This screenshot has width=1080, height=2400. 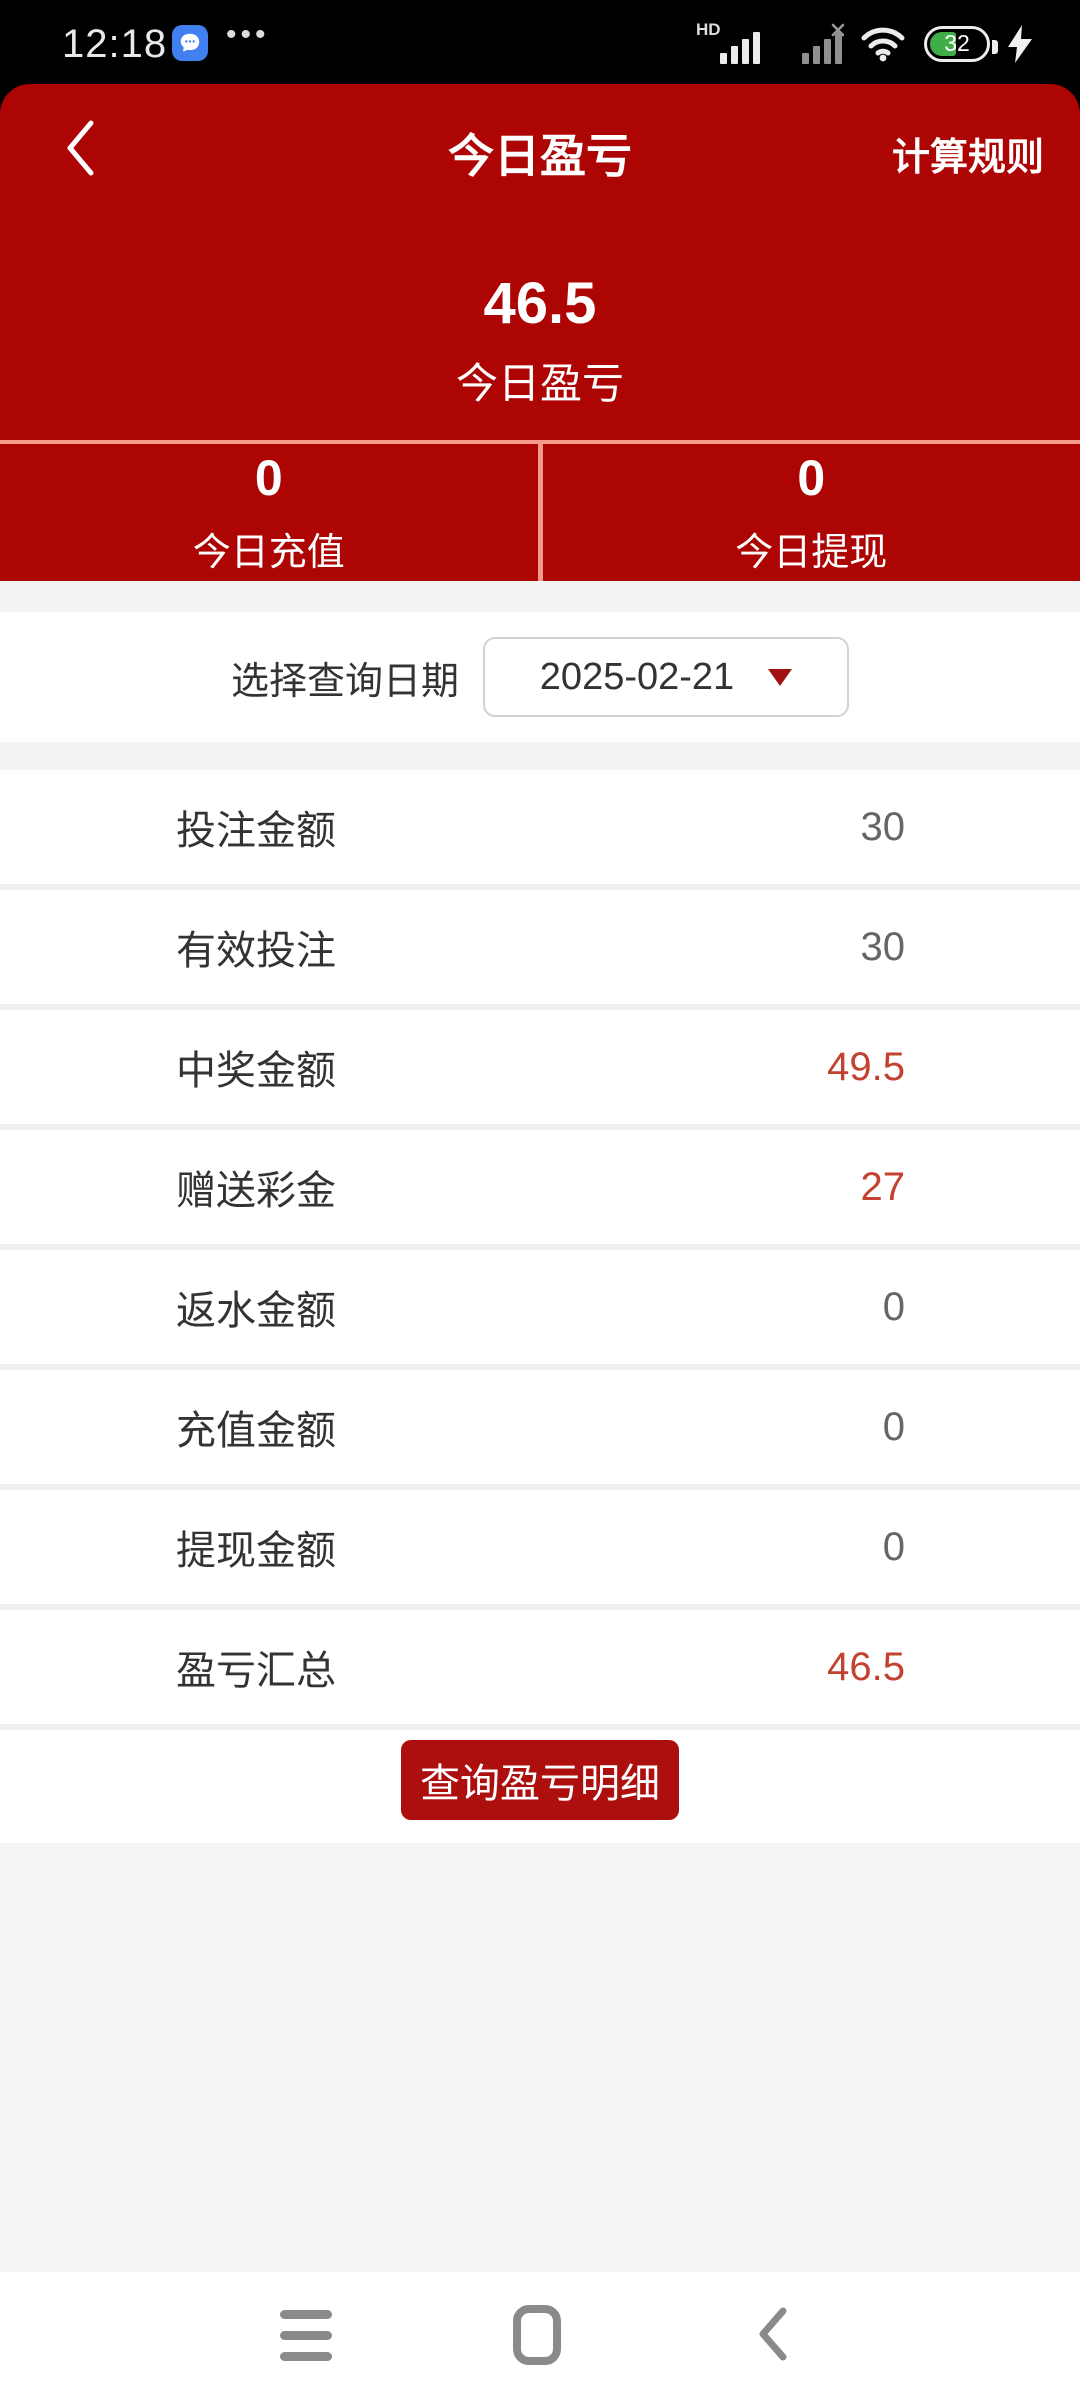 What do you see at coordinates (540, 442) in the screenshot?
I see `header-divider` at bounding box center [540, 442].